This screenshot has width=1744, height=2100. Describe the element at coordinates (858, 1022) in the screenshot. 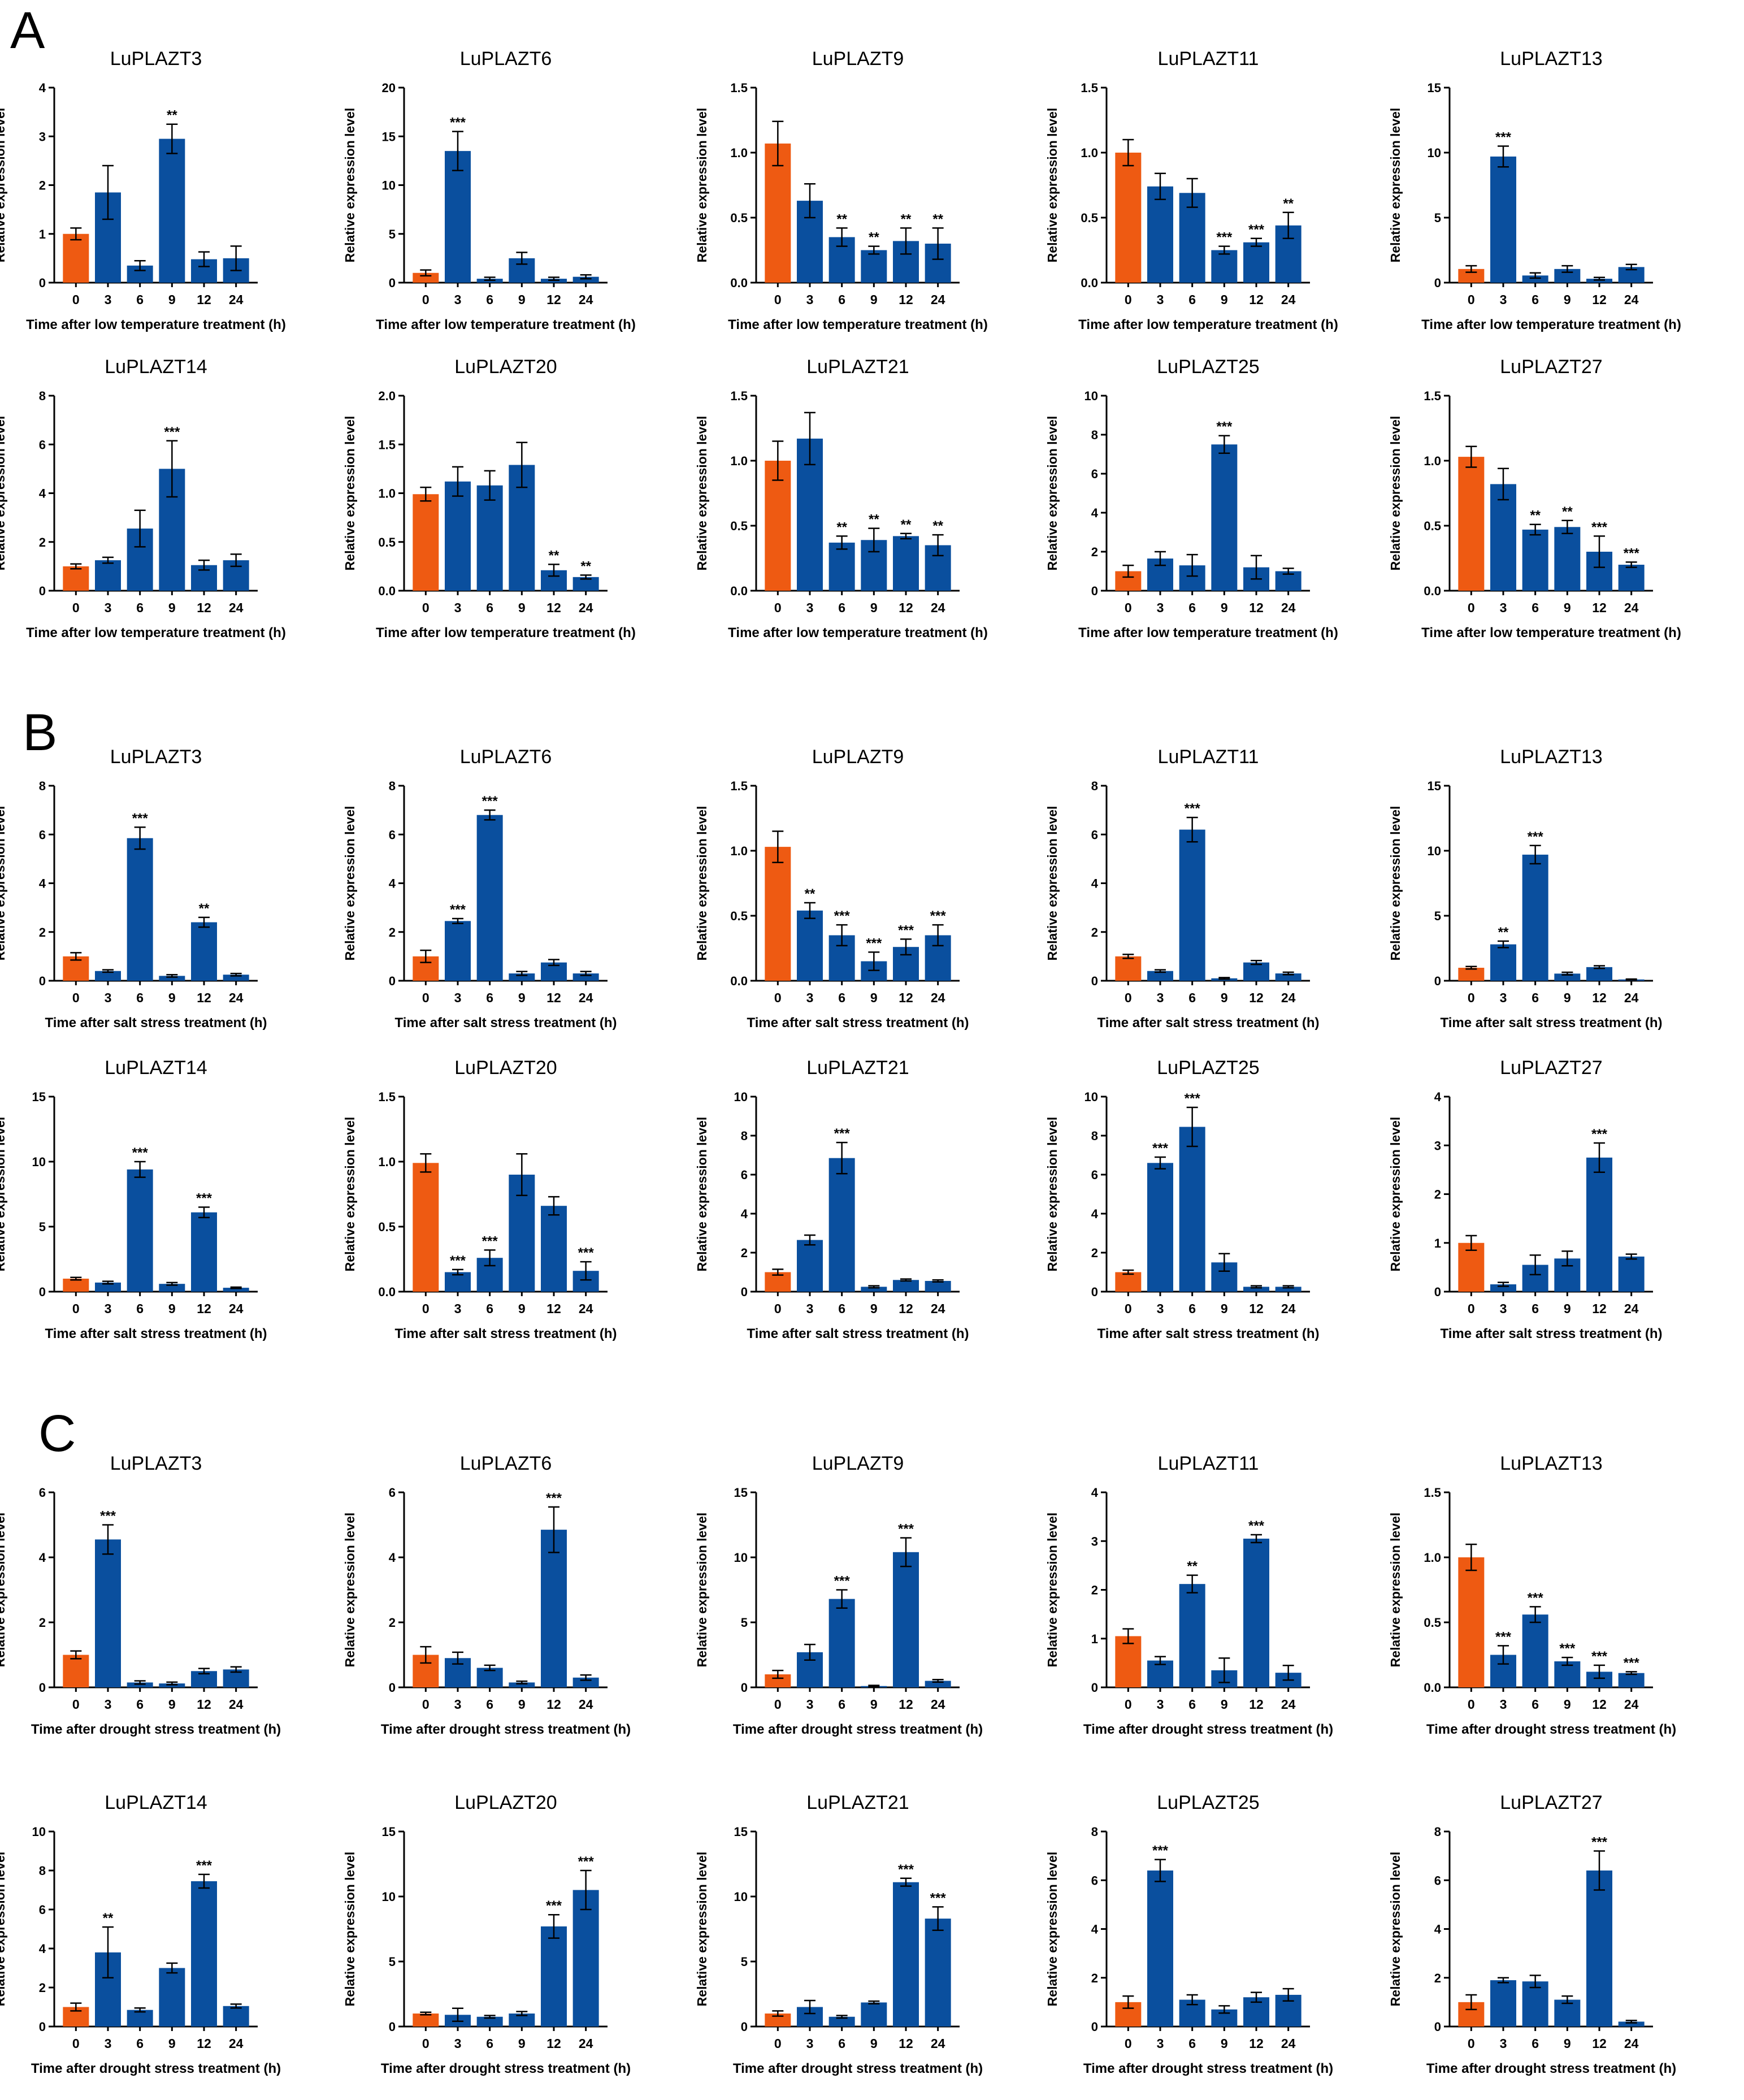

I see `x-axis-label: Time after salt stress treatment (h)` at that location.